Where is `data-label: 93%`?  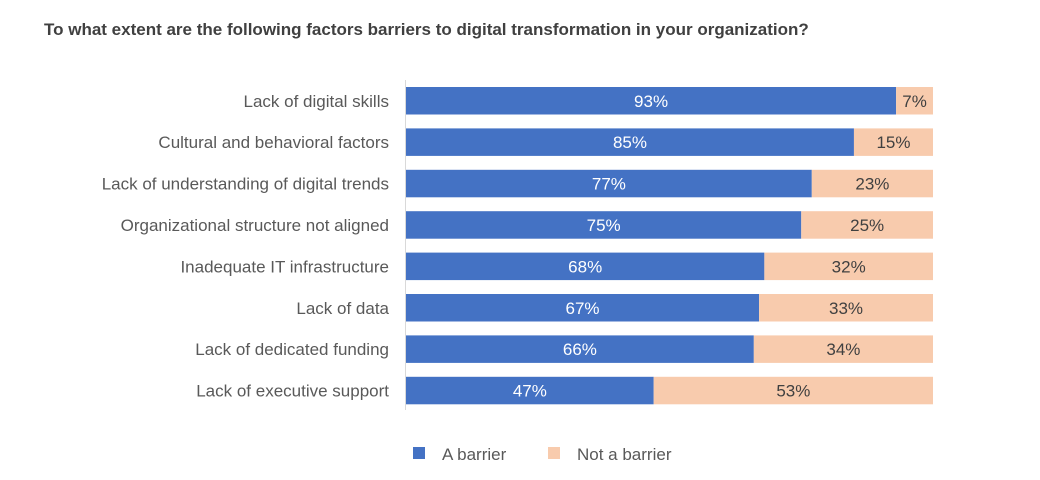
data-label: 93% is located at coordinates (651, 101).